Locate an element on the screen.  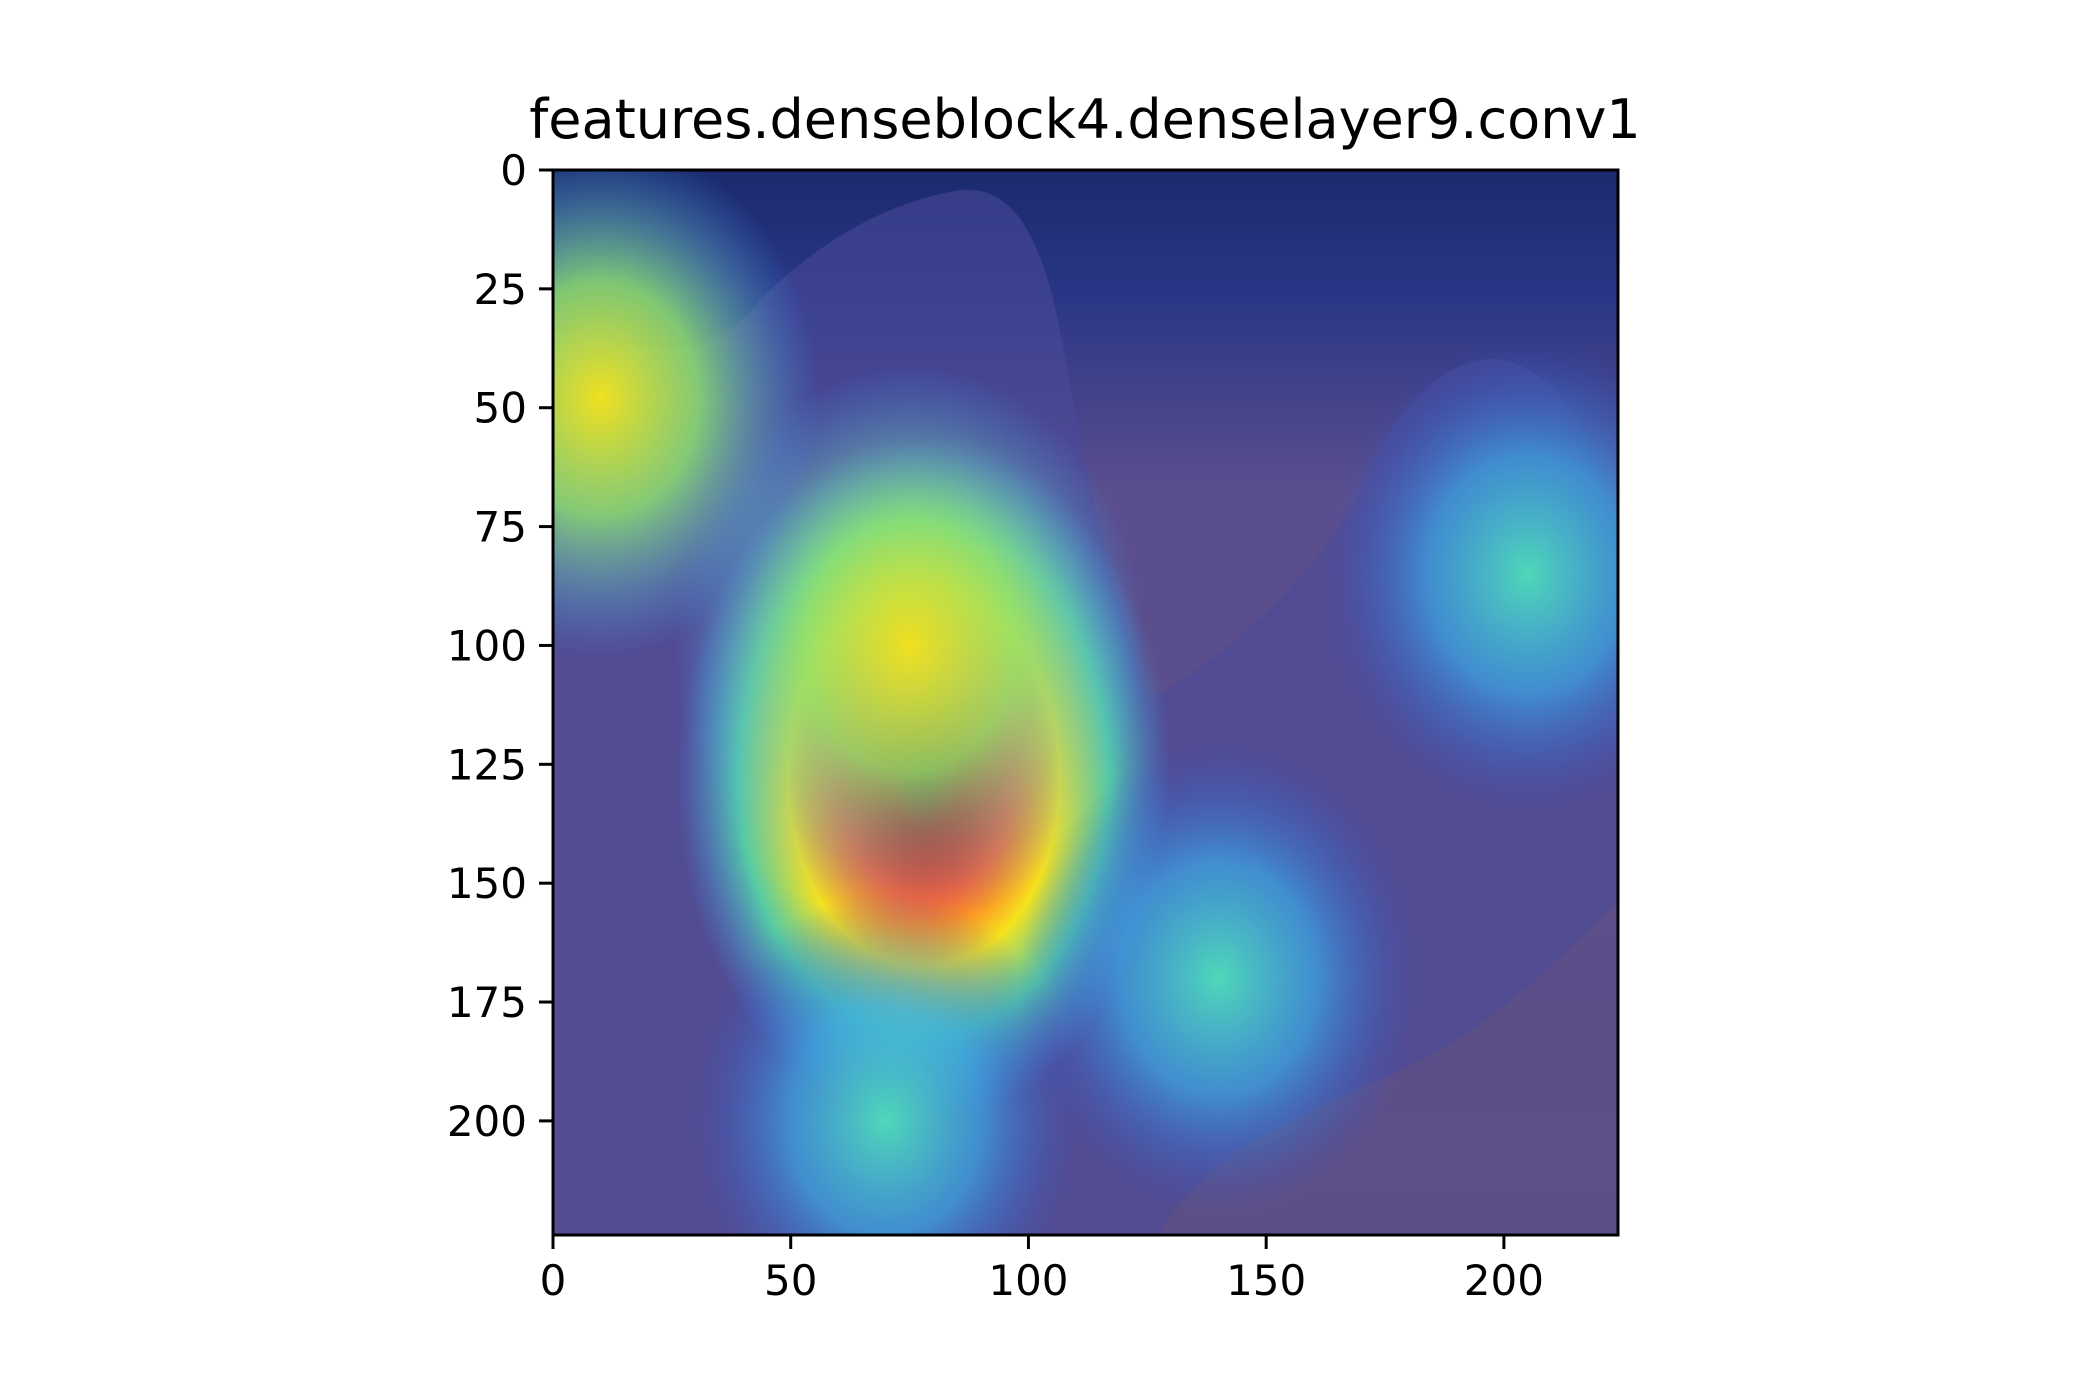
y-axis: 0 25 50 75 100 125 150 175 200 is located at coordinates (500, 646).